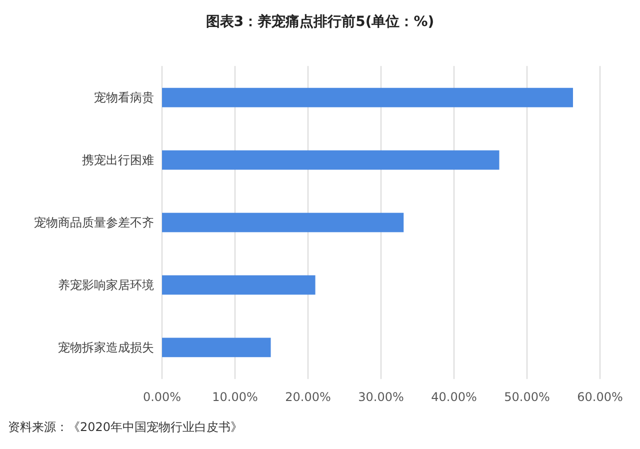  I want to click on y-tick-label: 携宠出行困难, so click(118, 160).